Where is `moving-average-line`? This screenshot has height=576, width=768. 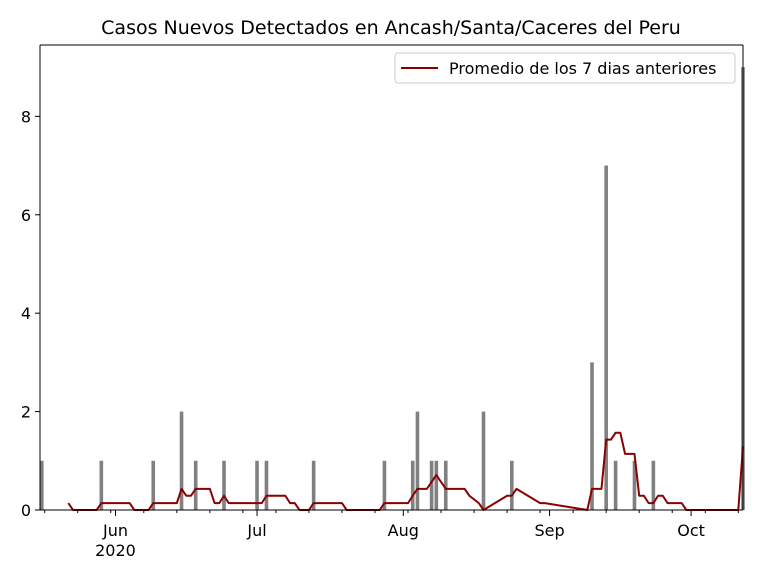 moving-average-line is located at coordinates (405, 471).